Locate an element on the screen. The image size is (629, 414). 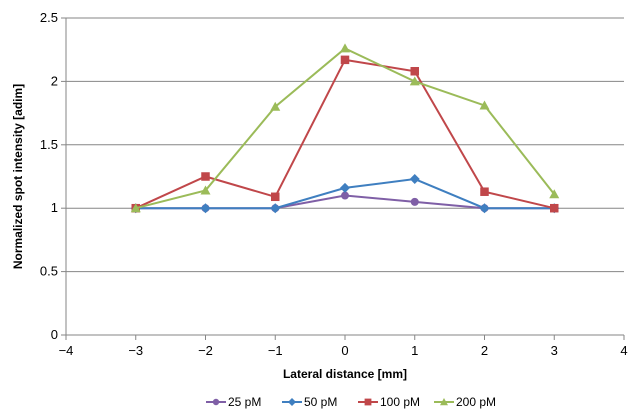
legend-label: 25 pM is located at coordinates (244, 402).